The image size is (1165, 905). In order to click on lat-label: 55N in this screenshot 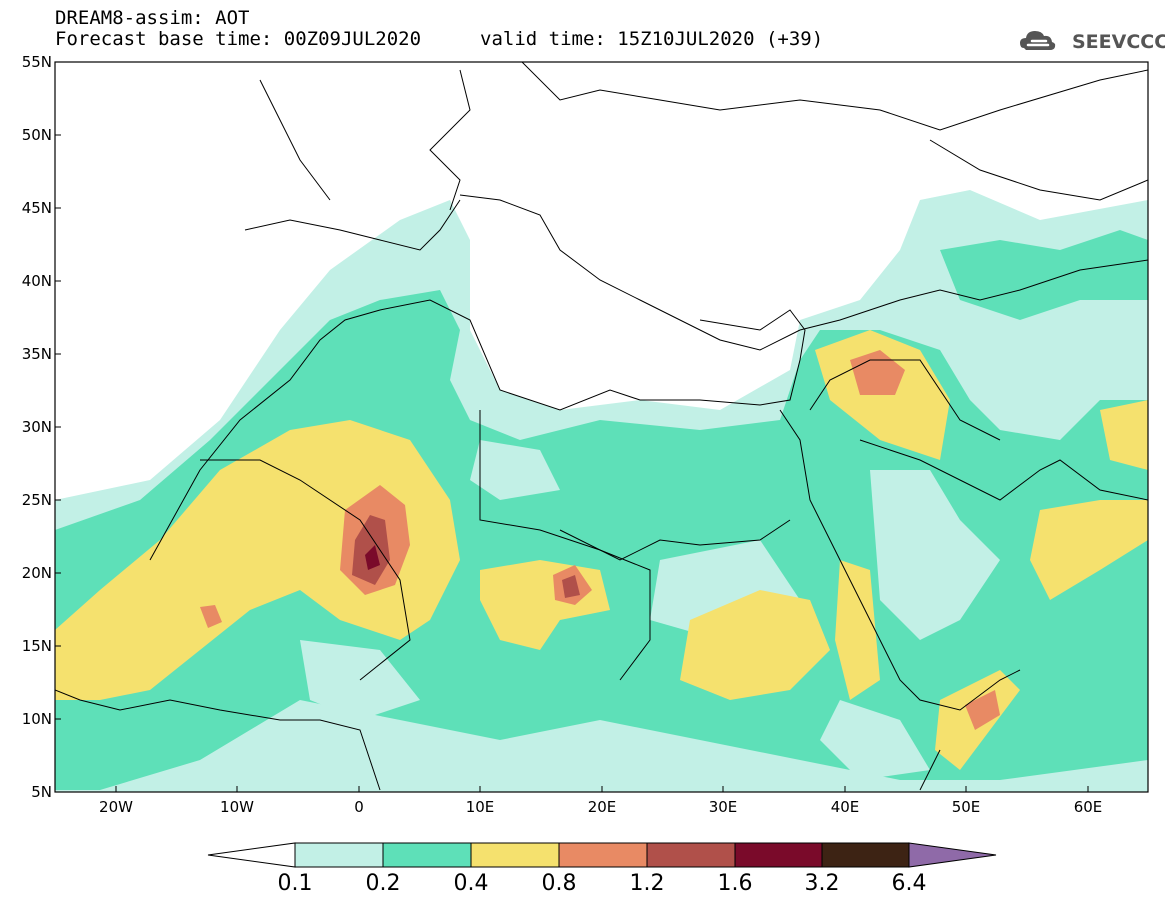, I will do `click(36, 62)`.